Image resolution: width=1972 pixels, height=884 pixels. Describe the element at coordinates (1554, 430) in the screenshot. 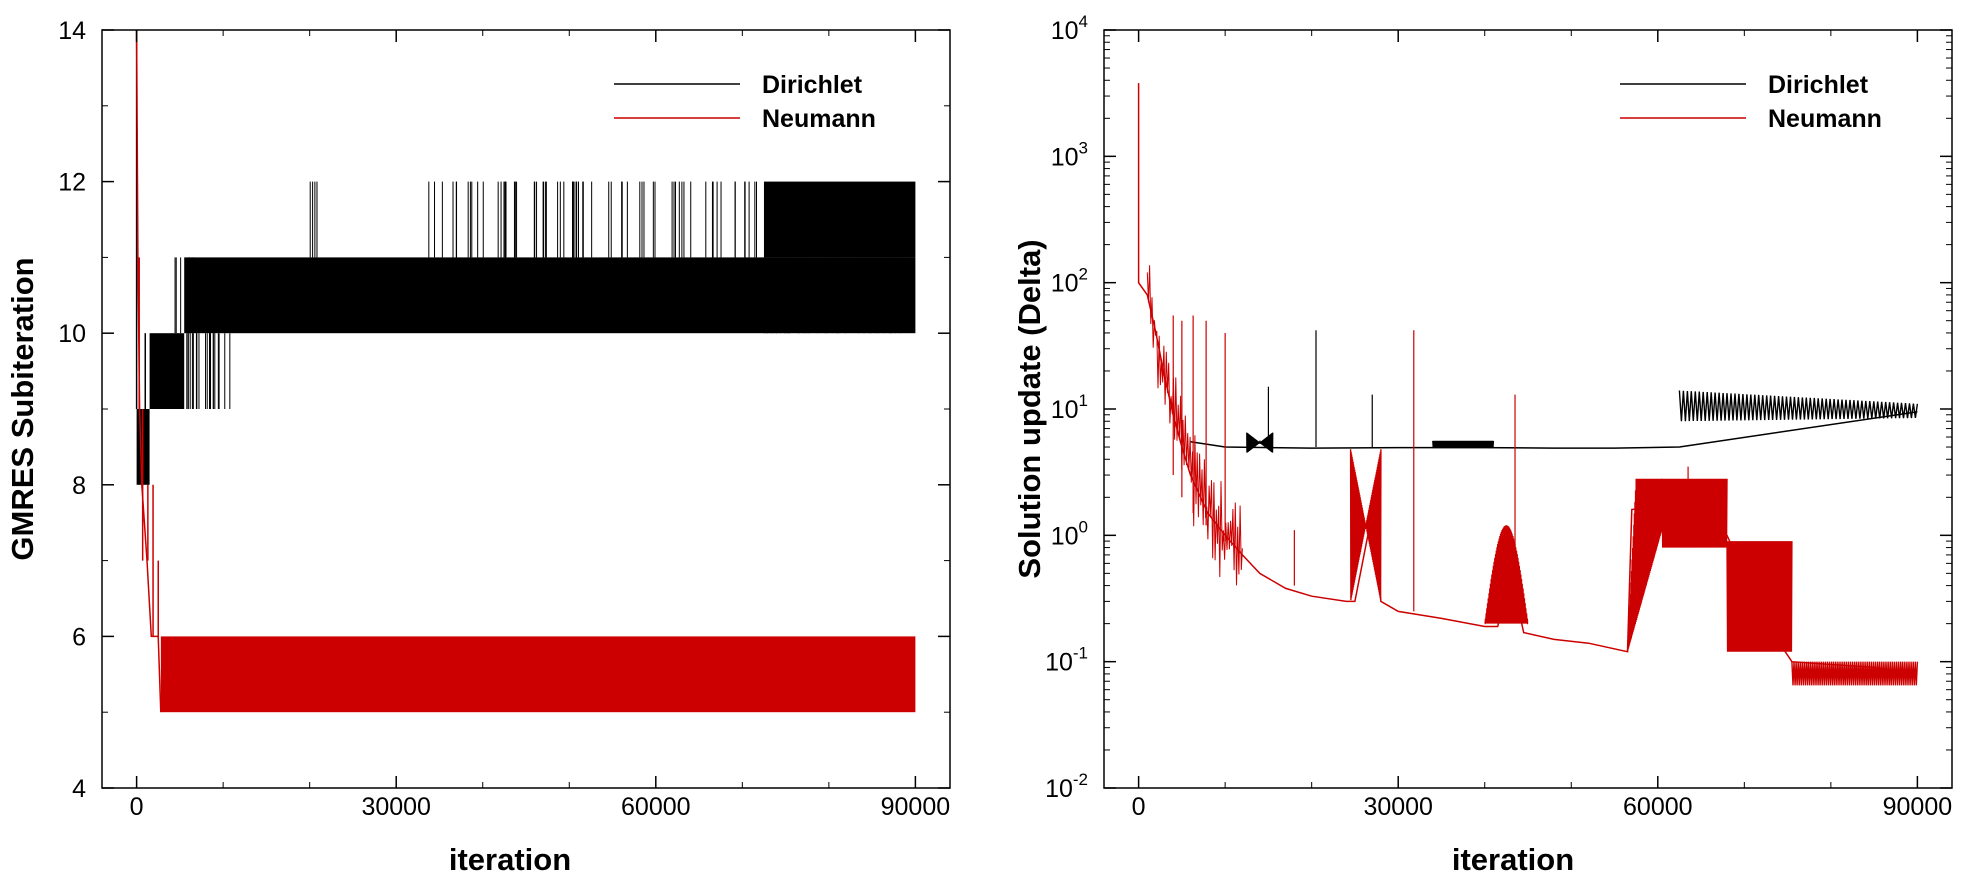

I see `dirichlet-line` at that location.